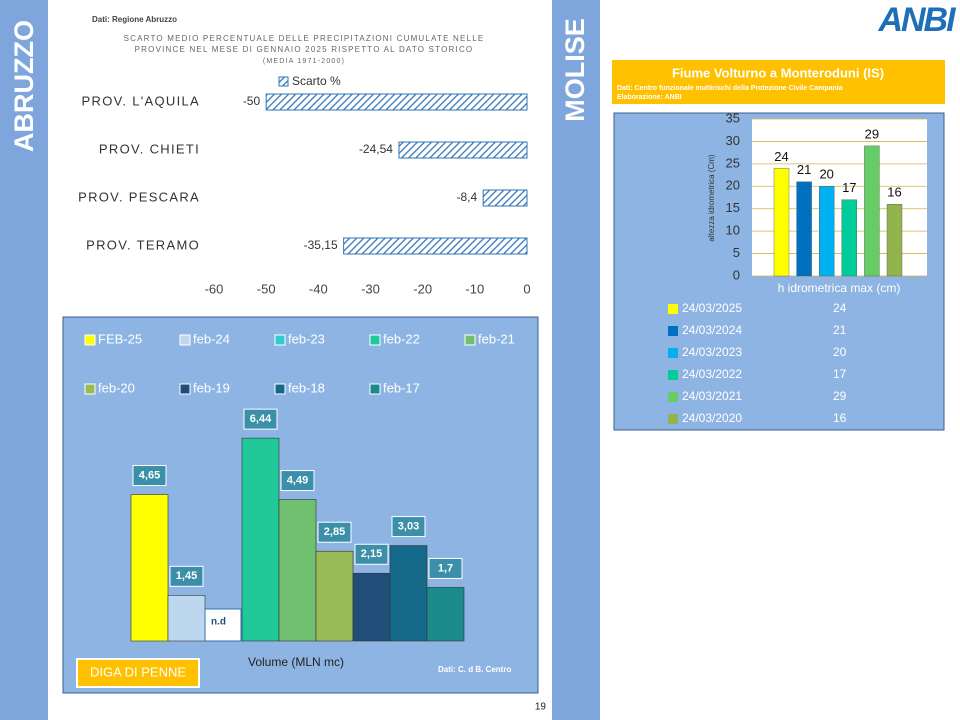 This screenshot has width=960, height=720. Describe the element at coordinates (306, 387) in the screenshot. I see `legend-label: feb-18` at that location.